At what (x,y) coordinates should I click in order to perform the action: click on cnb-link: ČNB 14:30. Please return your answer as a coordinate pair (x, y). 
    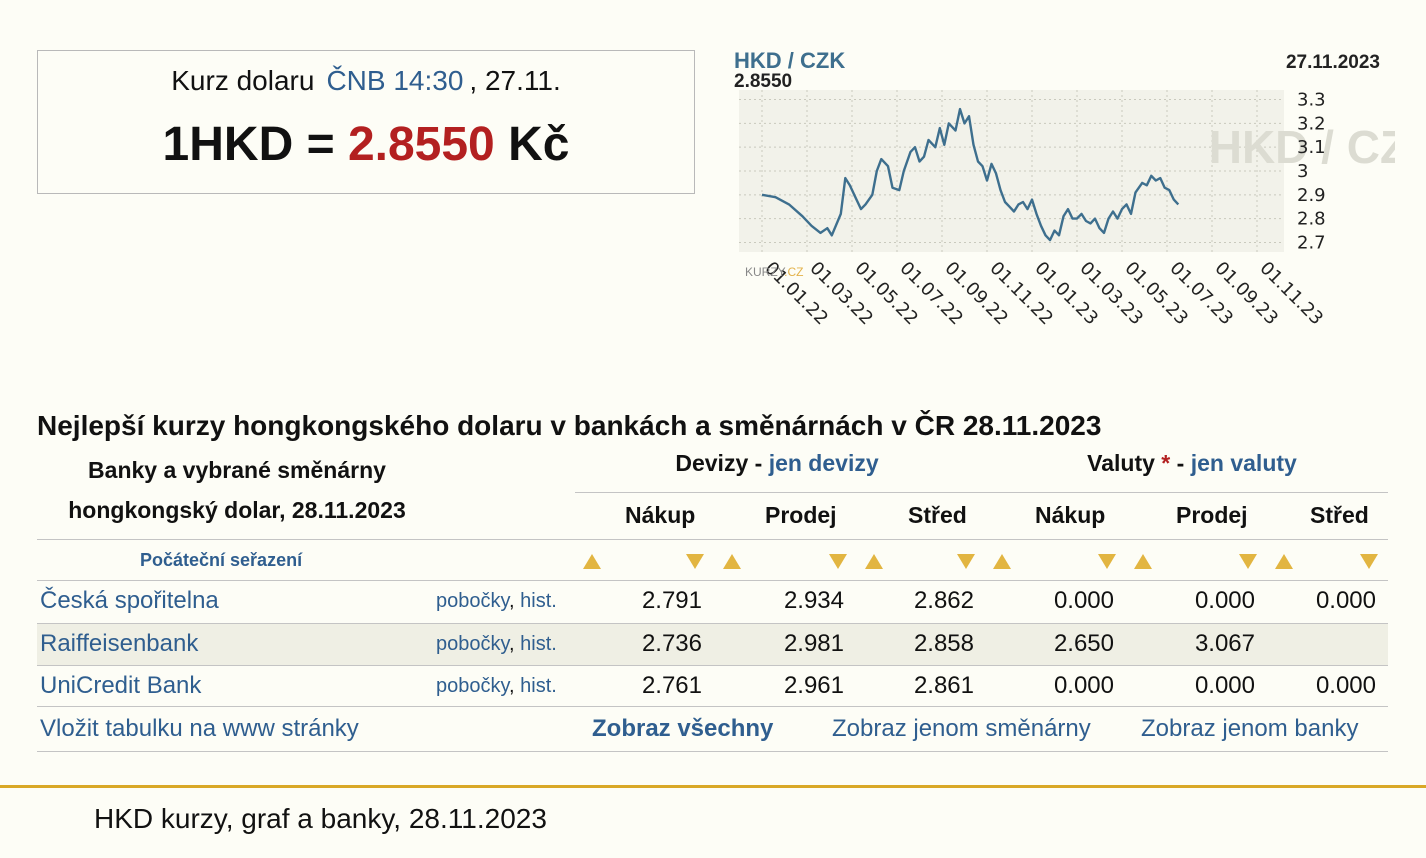
    Looking at the image, I should click on (395, 80).